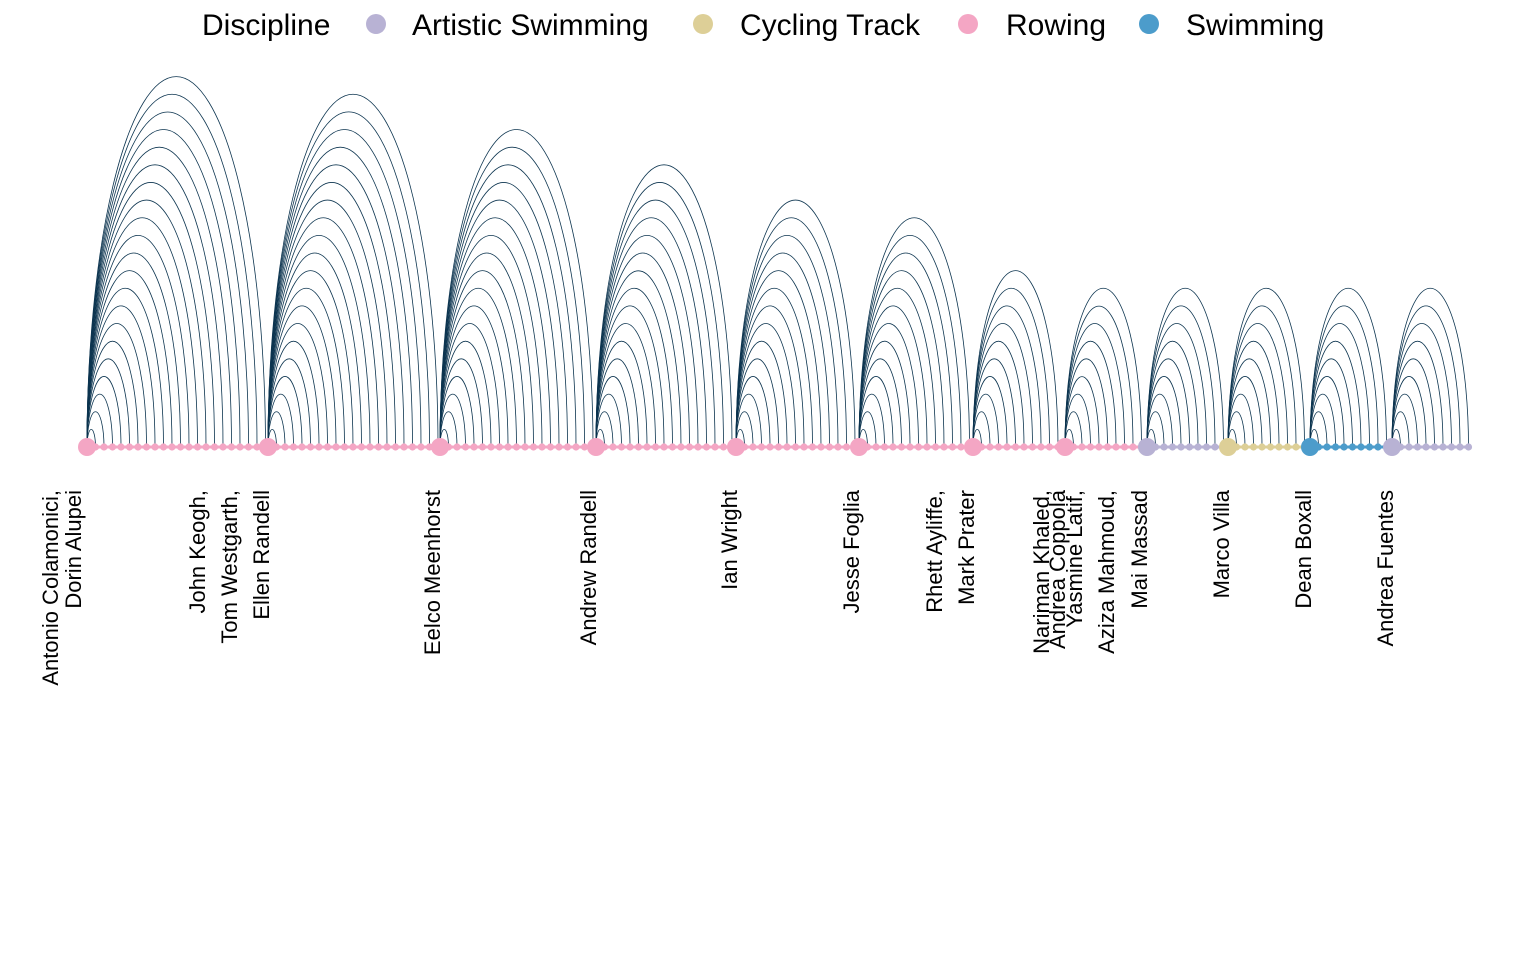 This screenshot has width=1536, height=960. Describe the element at coordinates (1221, 543) in the screenshot. I see `node-label: Marco Villa` at that location.